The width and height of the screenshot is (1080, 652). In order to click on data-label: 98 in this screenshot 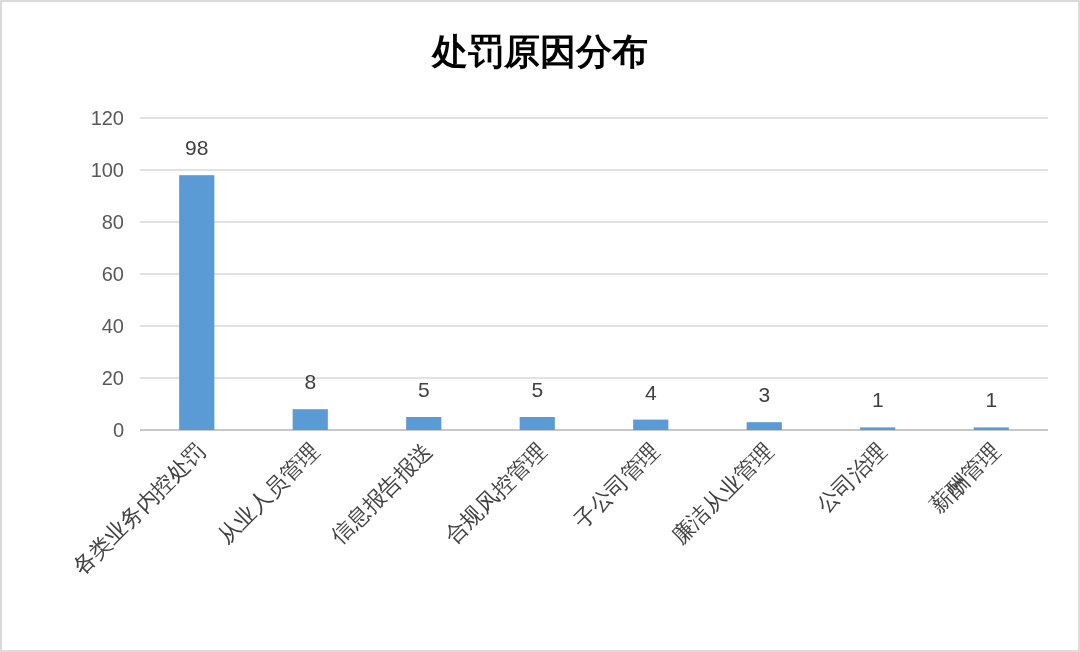, I will do `click(197, 148)`.